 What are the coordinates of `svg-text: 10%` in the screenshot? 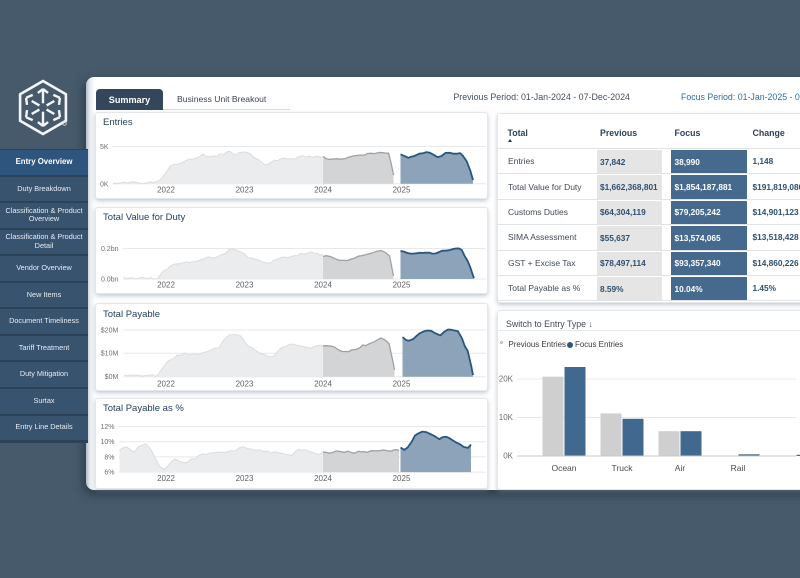 It's located at (107, 442).